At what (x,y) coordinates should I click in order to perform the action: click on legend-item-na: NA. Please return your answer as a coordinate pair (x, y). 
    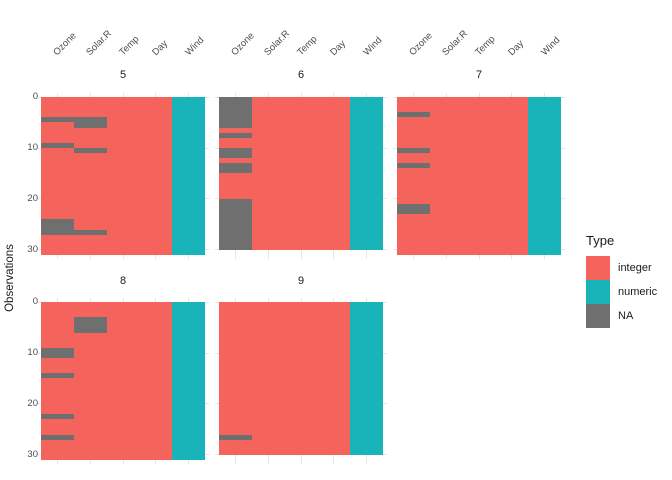
    Looking at the image, I should click on (621, 316).